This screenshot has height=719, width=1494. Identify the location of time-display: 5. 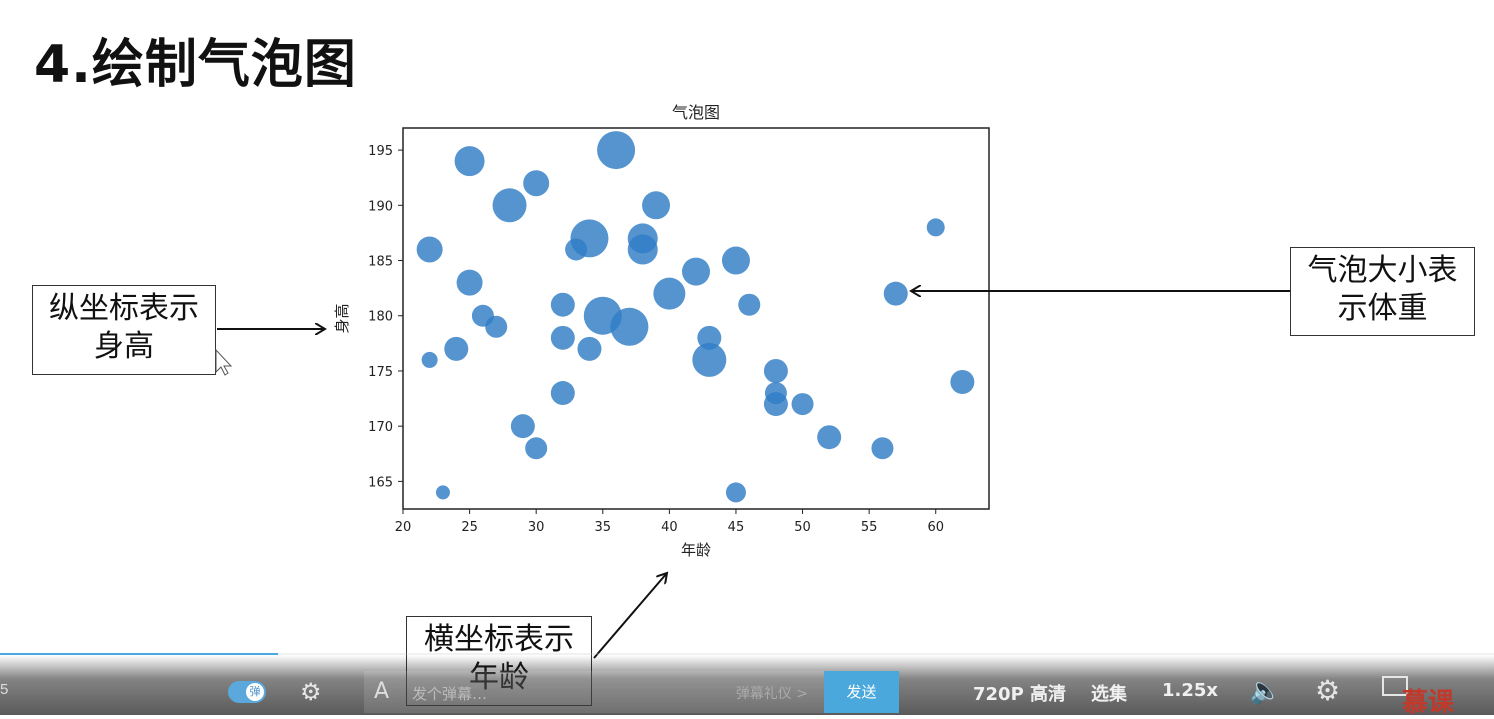
(4, 689).